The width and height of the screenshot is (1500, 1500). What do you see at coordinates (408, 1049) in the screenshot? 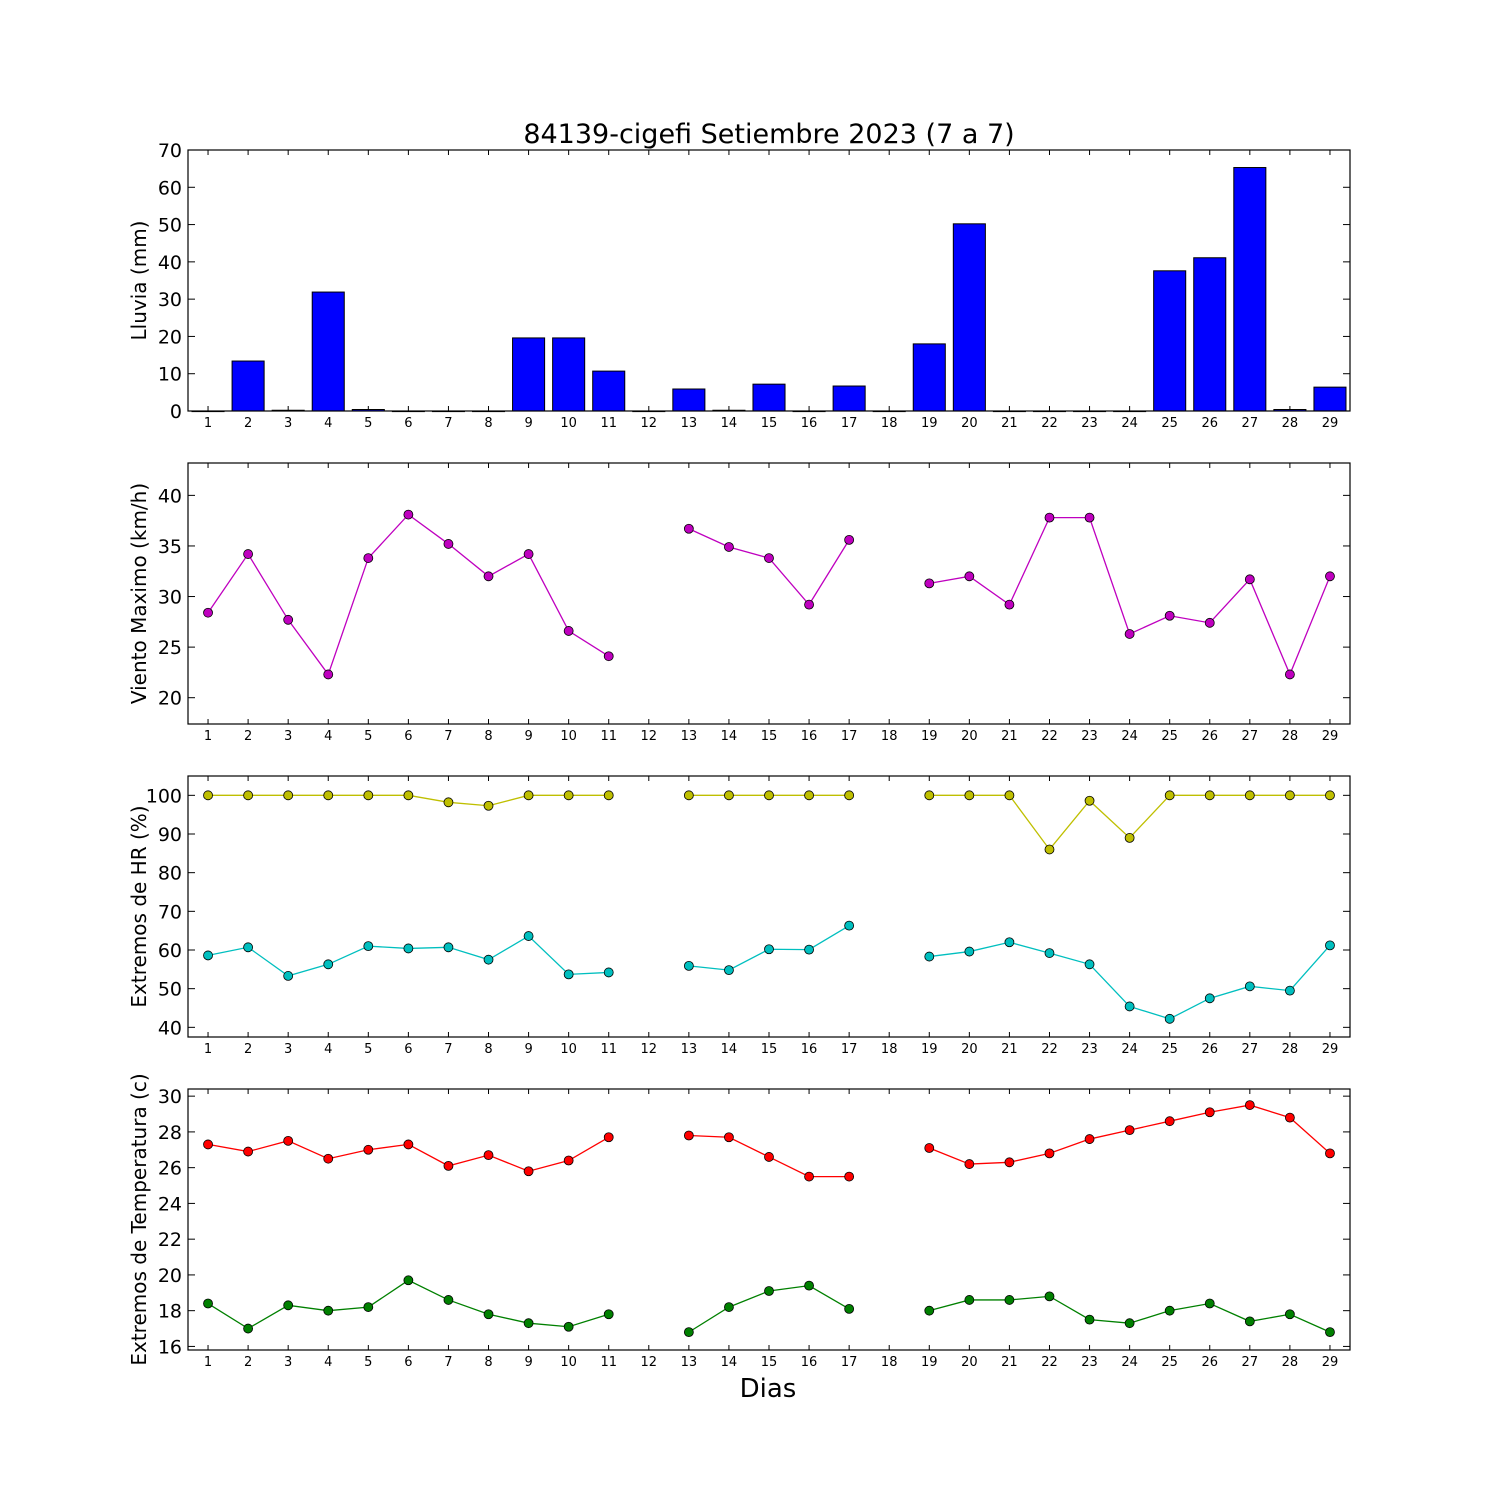
I see `humidity-xtick-label: 6` at bounding box center [408, 1049].